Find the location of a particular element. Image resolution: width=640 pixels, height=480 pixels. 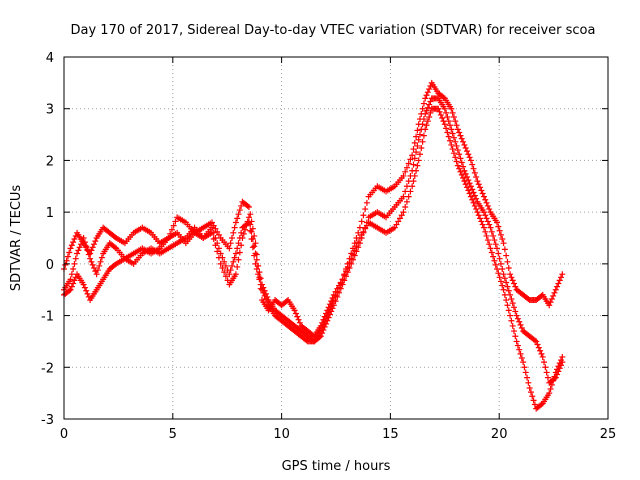

y-tick-label: 4 is located at coordinates (50, 58).